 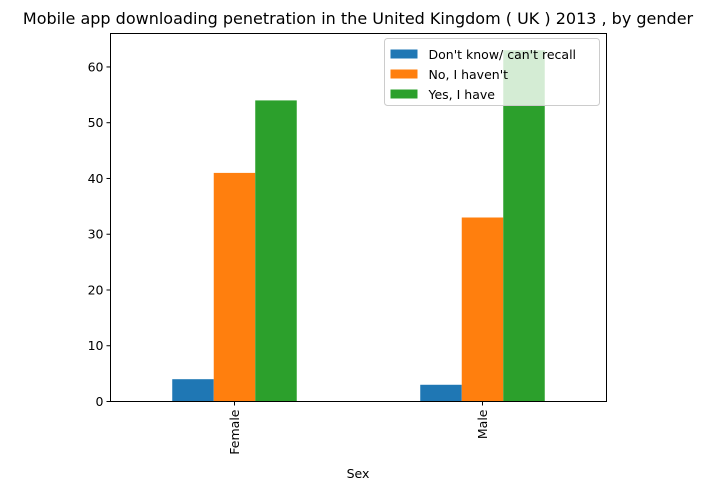 What do you see at coordinates (482, 424) in the screenshot?
I see `x-tick-label: Male` at bounding box center [482, 424].